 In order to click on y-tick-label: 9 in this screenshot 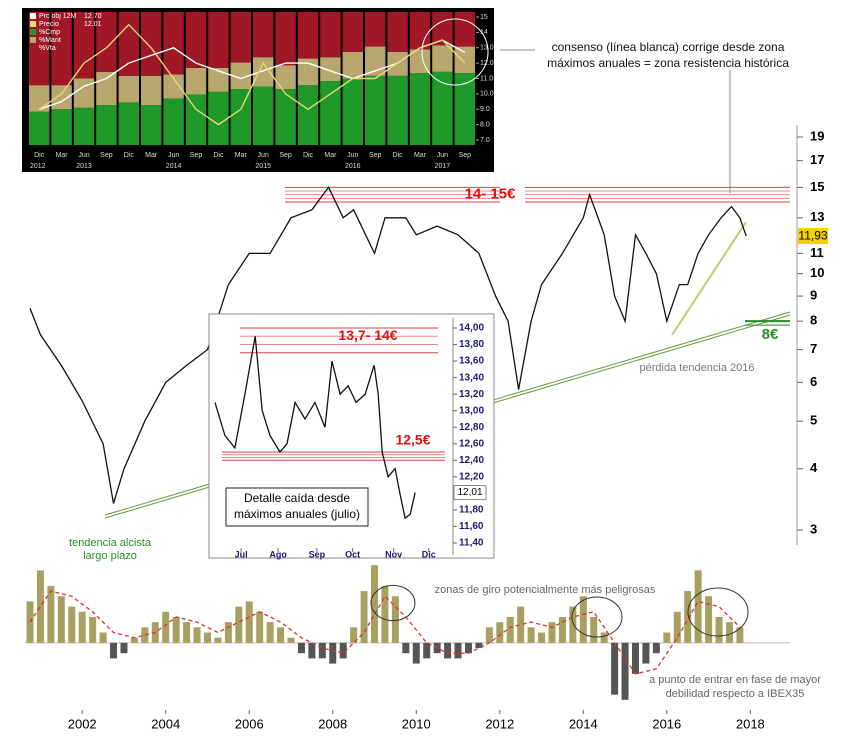, I will do `click(813, 295)`.